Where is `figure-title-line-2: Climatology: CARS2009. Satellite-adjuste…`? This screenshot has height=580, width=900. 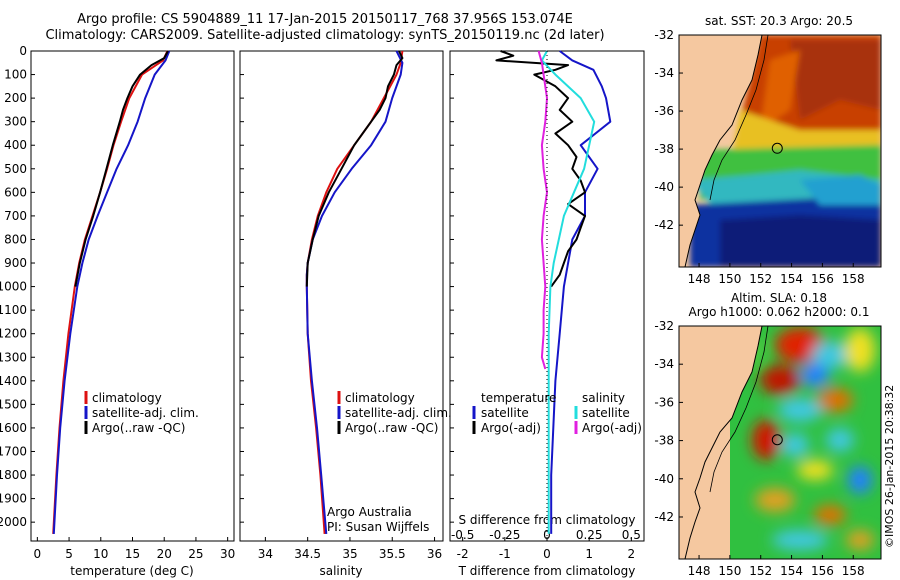 figure-title-line-2: Climatology: CARS2009. Satellite-adjuste… is located at coordinates (325, 35).